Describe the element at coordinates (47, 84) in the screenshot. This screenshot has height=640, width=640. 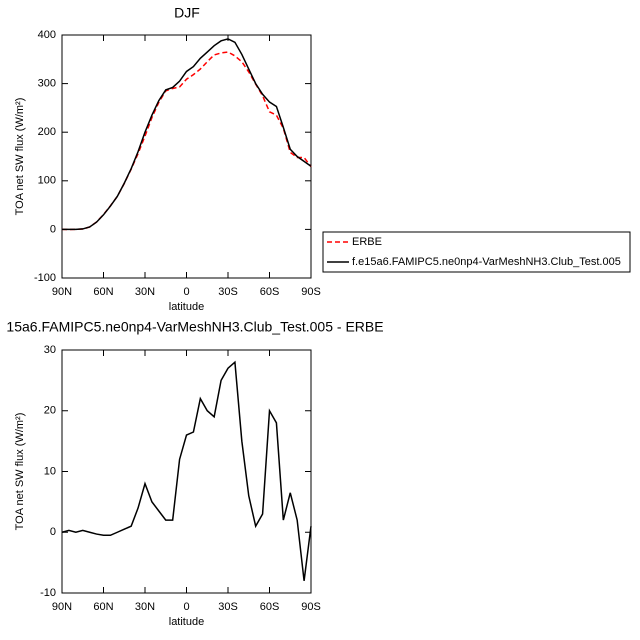
I see `y-tick-label: 300` at that location.